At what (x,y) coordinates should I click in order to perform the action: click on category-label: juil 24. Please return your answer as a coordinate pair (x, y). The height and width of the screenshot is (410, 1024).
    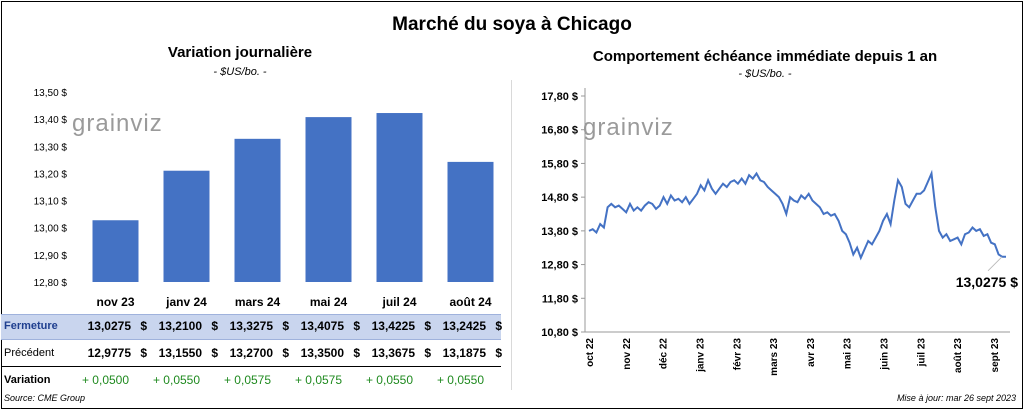
    Looking at the image, I should click on (398, 302).